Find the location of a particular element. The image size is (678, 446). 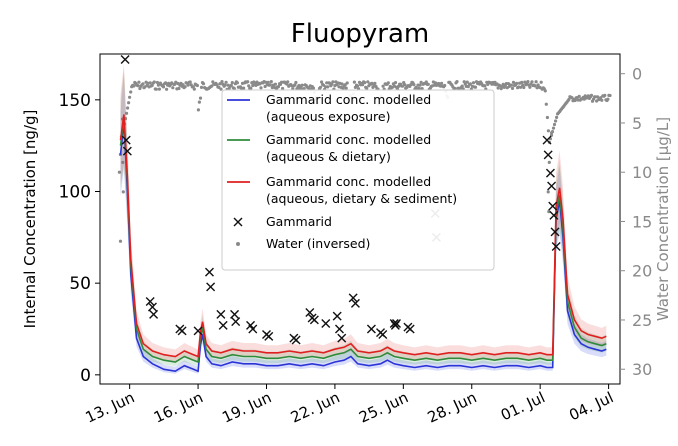

legend-label: Gammarid conc. modelled is located at coordinates (348, 139).